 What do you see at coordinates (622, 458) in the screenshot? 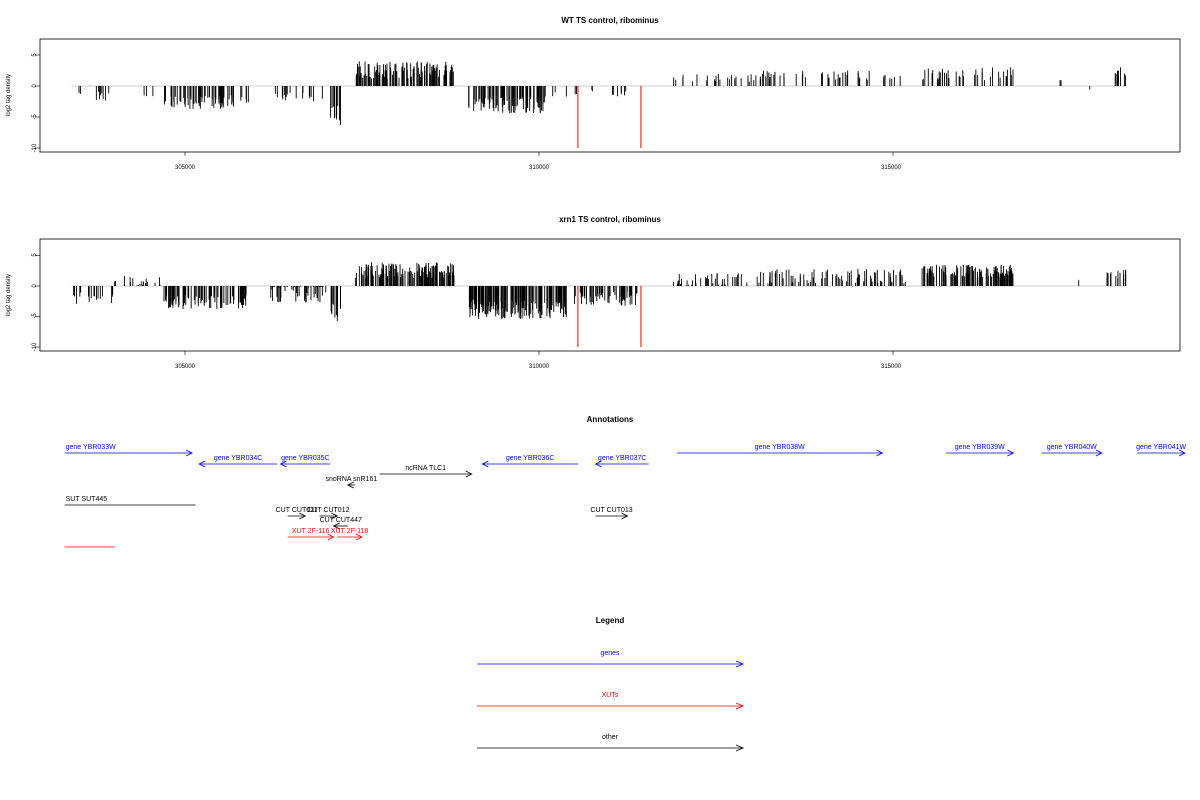
I see `feature-label: gene YBR037C` at bounding box center [622, 458].